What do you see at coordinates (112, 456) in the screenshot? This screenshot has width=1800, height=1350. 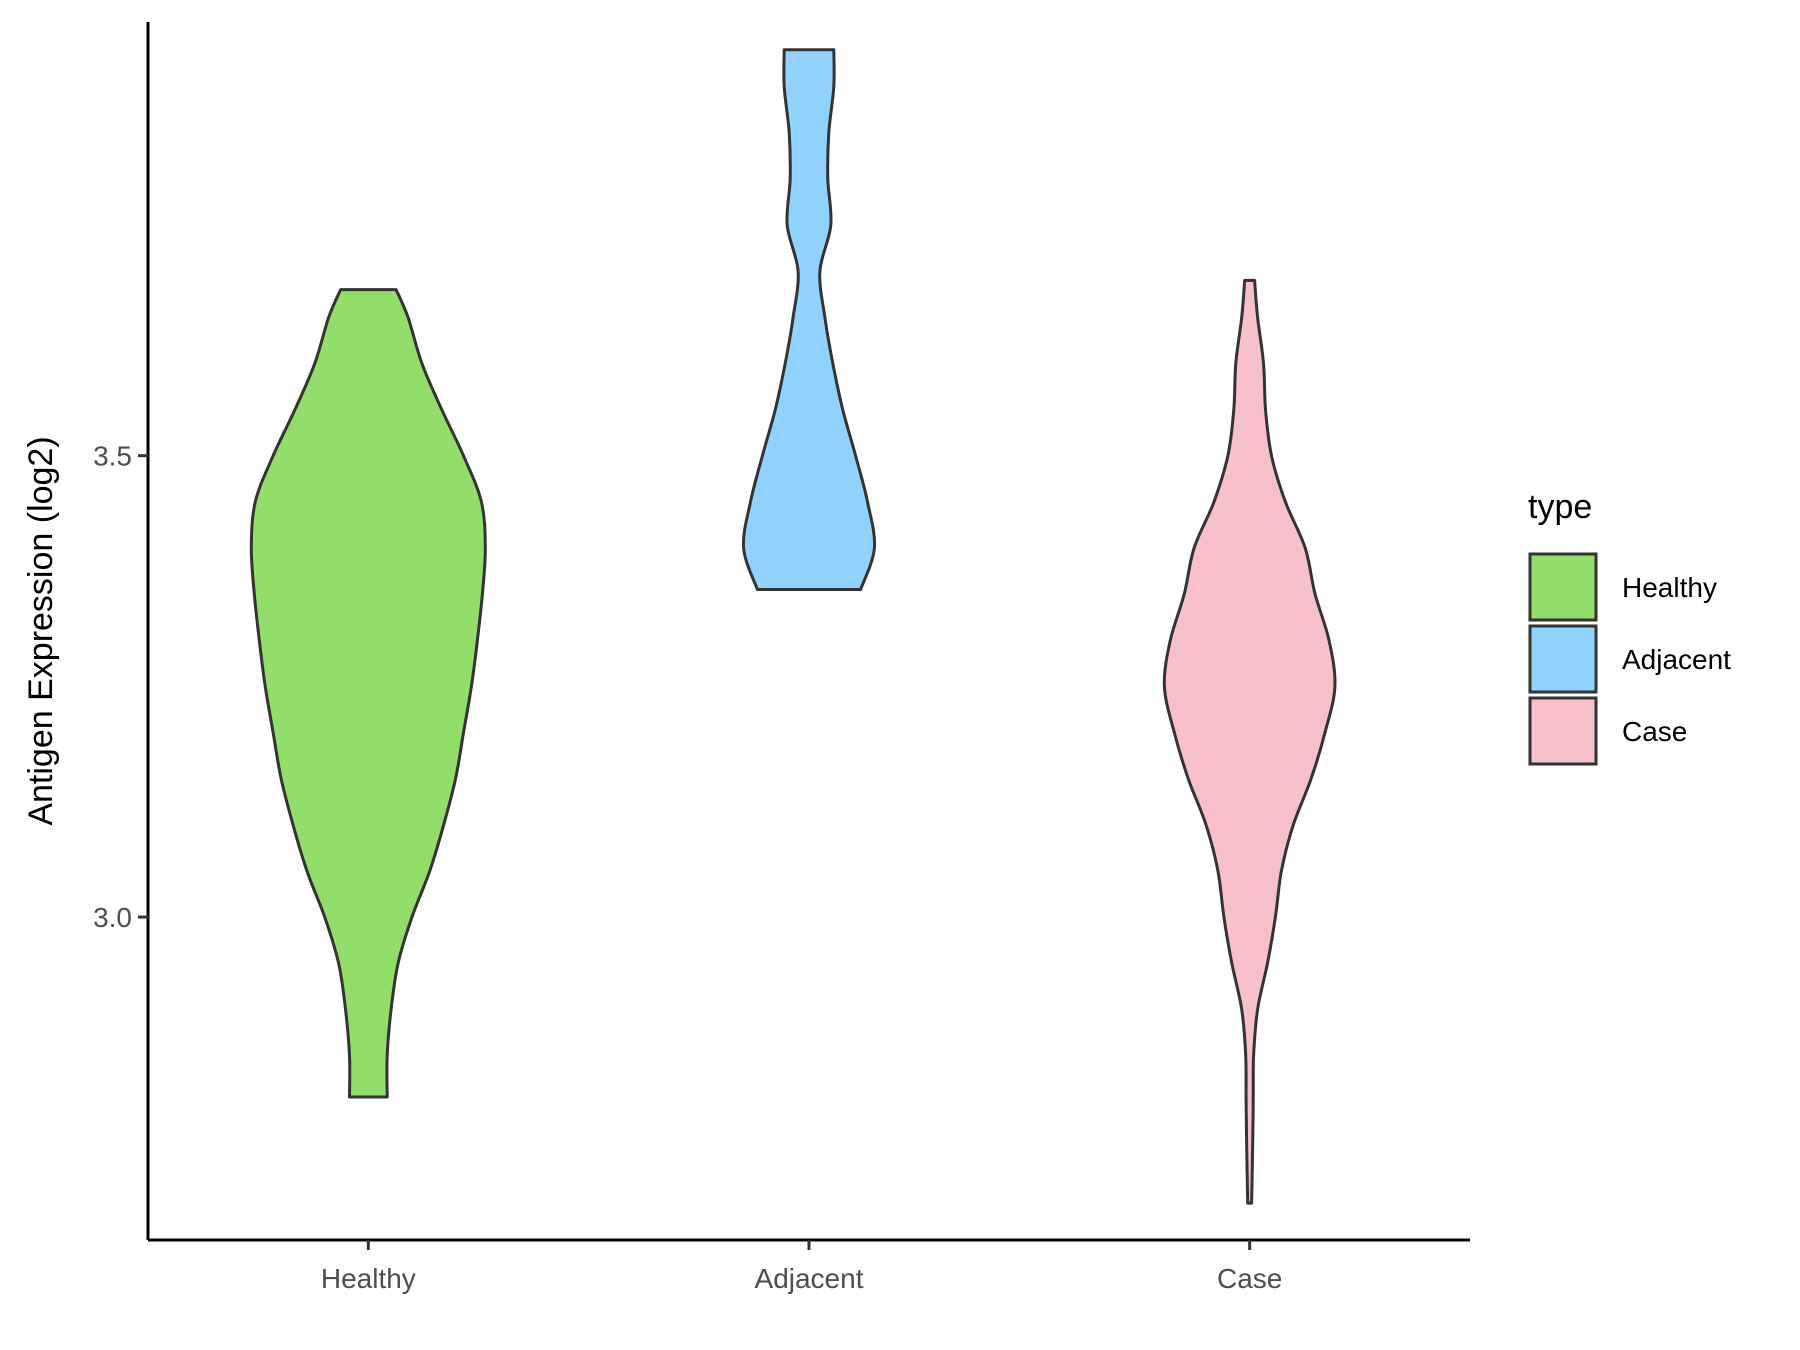 I see `y-tick-label: 3.5` at bounding box center [112, 456].